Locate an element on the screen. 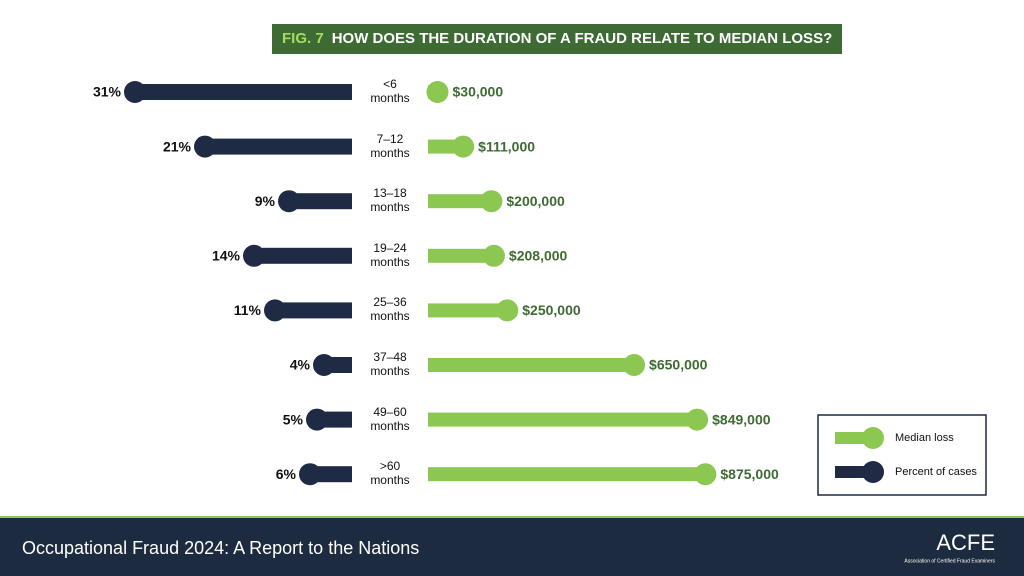 The image size is (1024, 576). value-label: $849,000 is located at coordinates (741, 419).